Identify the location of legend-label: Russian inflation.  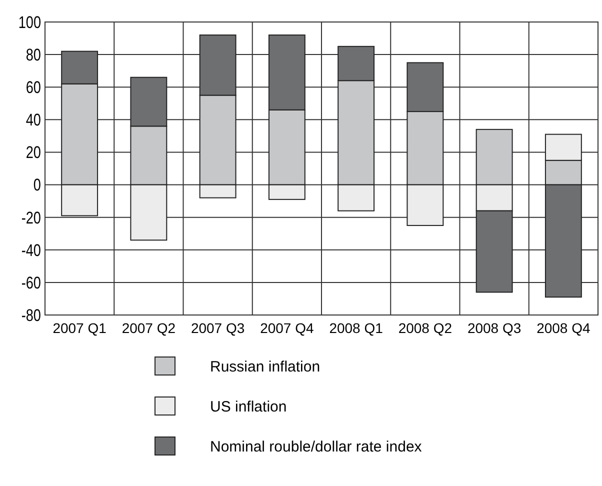
(265, 367).